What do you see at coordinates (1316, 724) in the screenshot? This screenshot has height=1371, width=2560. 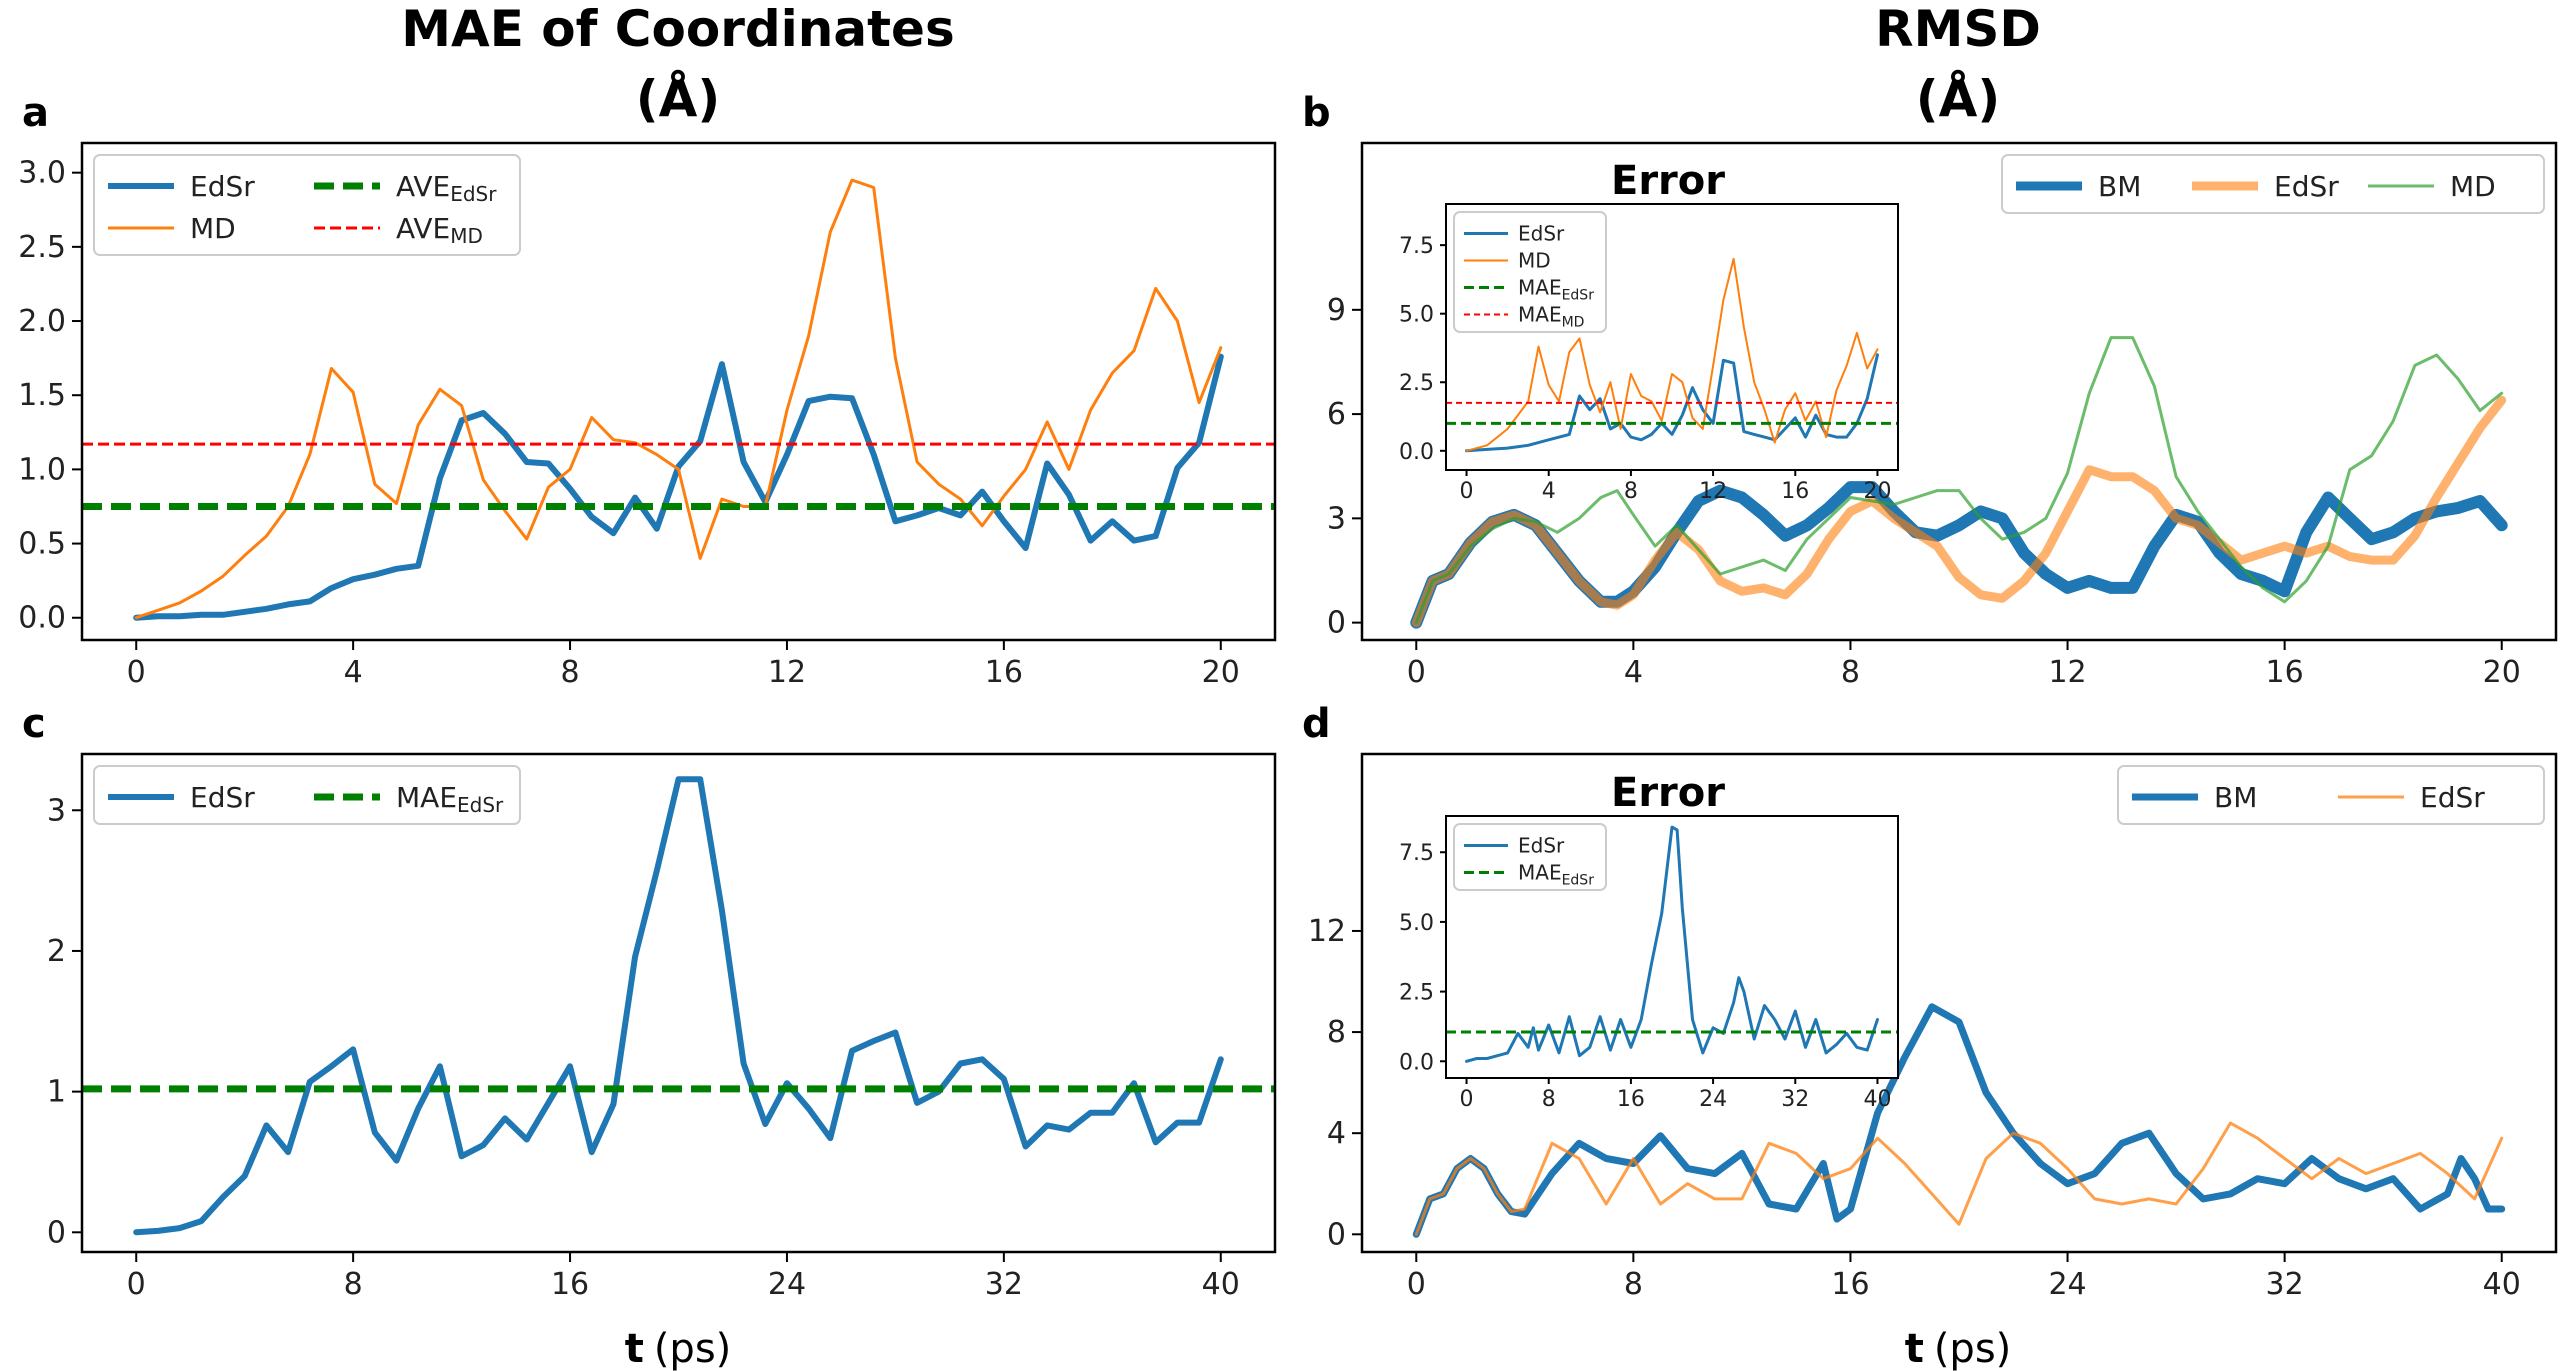 I see `panel-letter-d: d` at bounding box center [1316, 724].